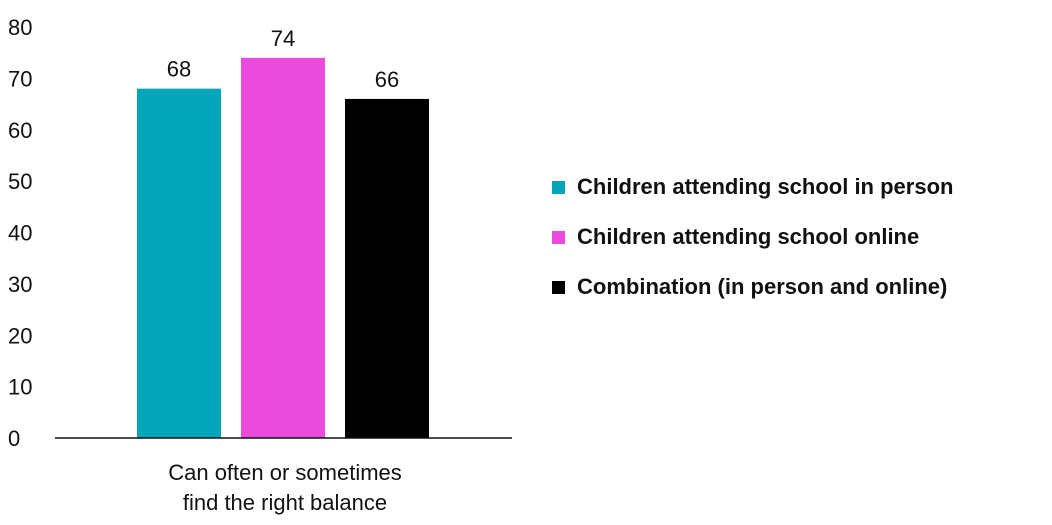  Describe the element at coordinates (20, 387) in the screenshot. I see `y-tick-label: 10` at that location.